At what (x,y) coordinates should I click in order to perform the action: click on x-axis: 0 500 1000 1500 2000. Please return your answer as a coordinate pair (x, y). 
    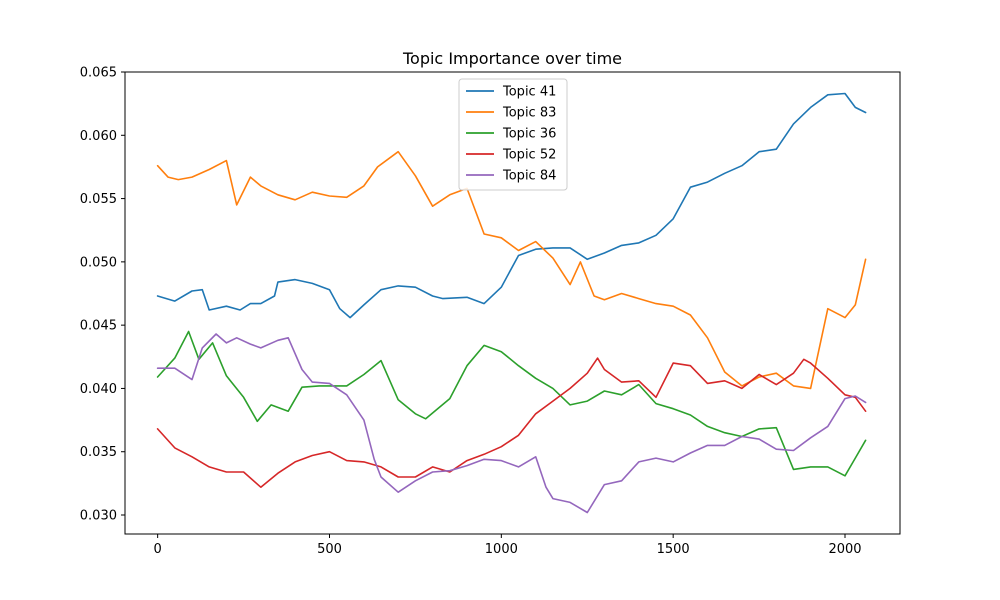
    Looking at the image, I should click on (508, 545).